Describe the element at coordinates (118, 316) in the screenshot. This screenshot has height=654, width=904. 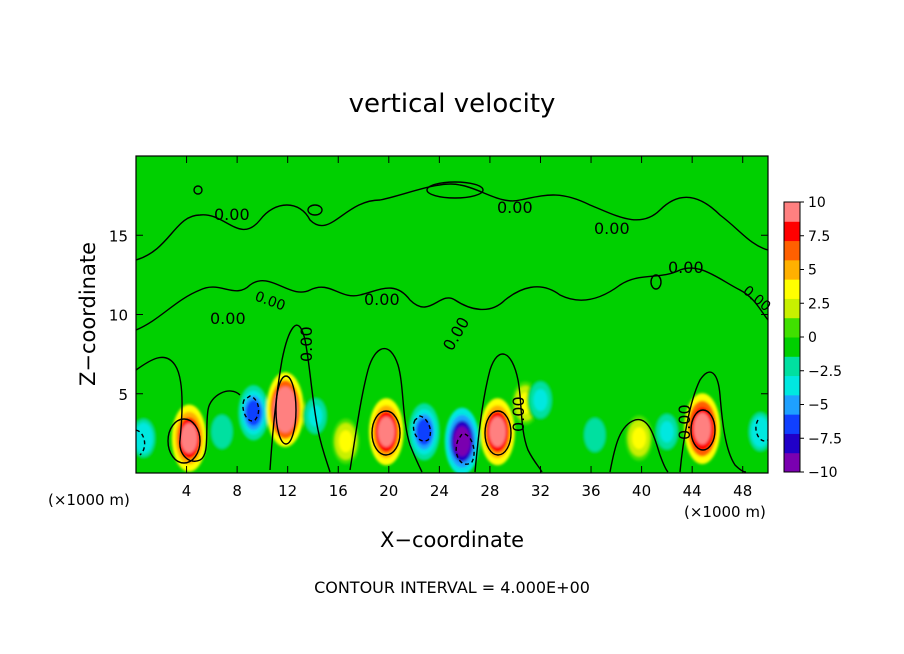
I see `y-tick-label: 10` at that location.